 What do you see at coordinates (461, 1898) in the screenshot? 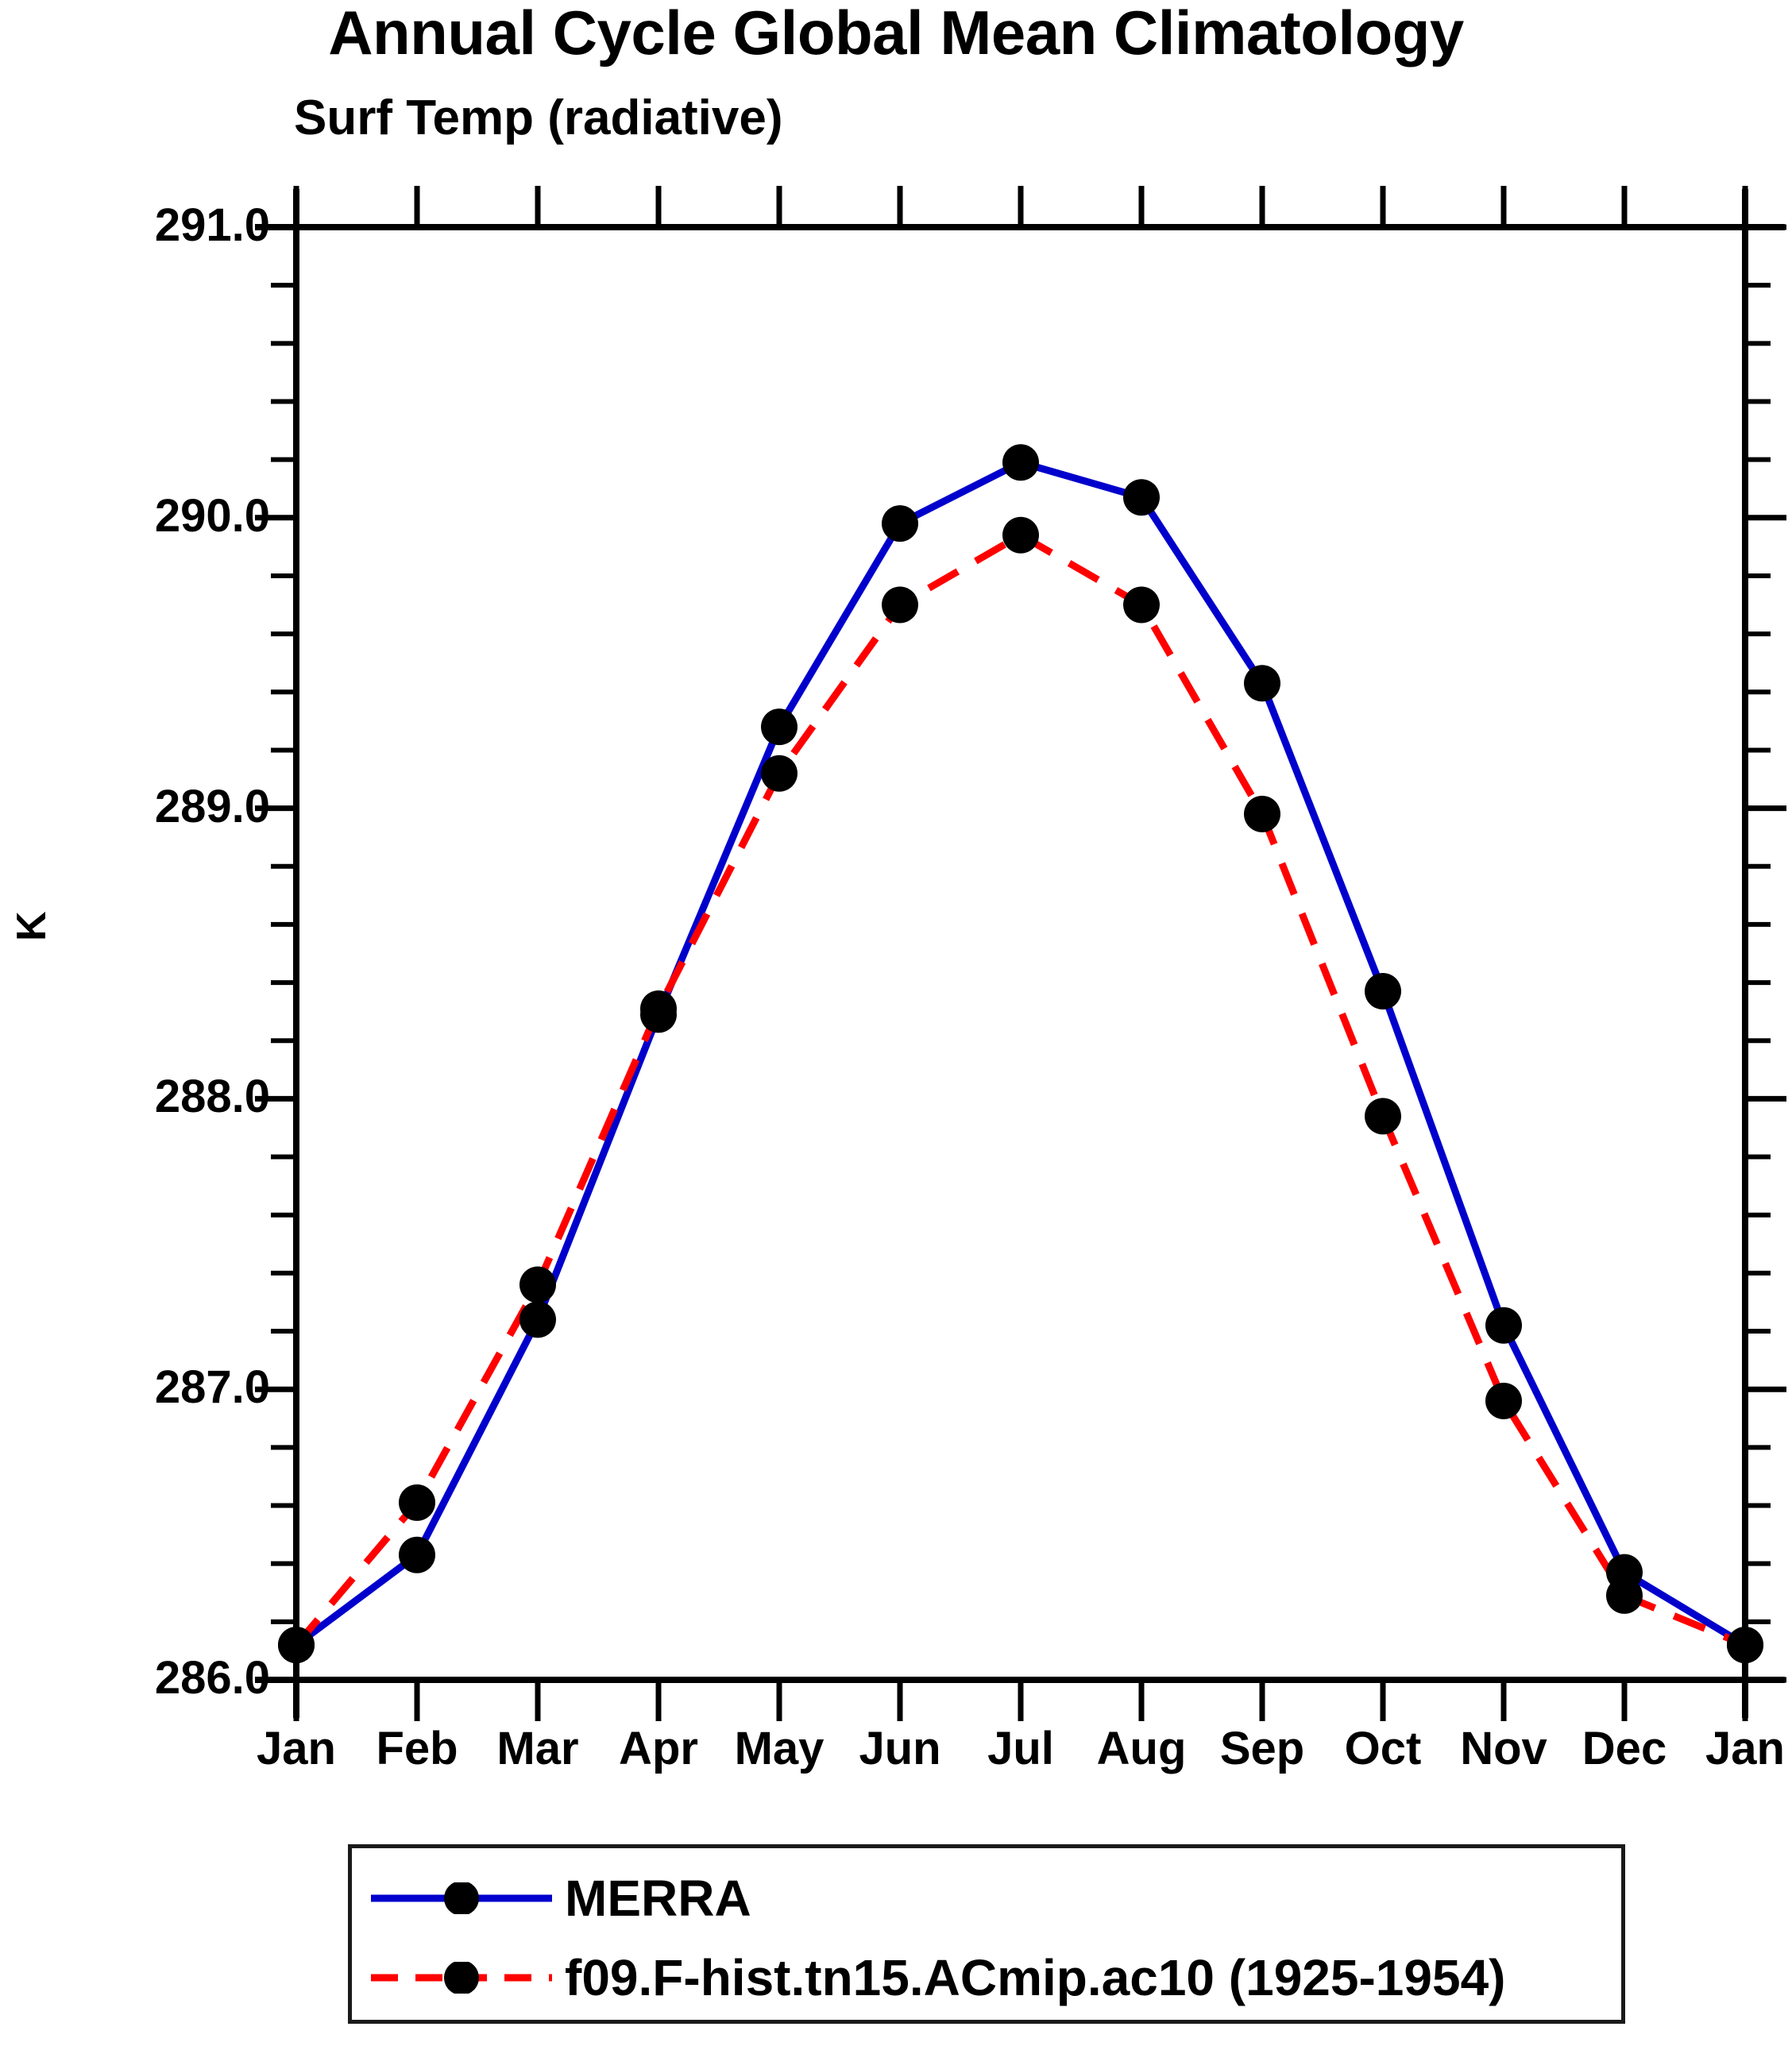
I see `legend-swatch-merra` at bounding box center [461, 1898].